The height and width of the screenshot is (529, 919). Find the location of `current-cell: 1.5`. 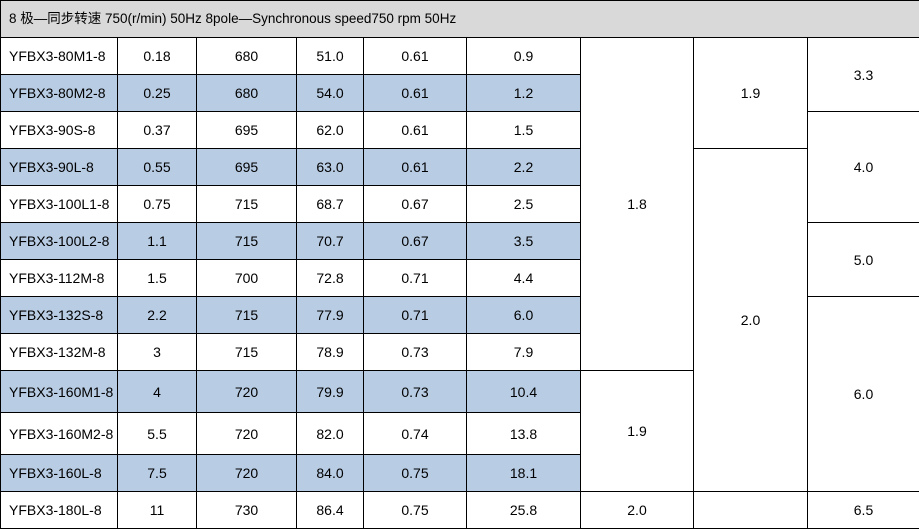

current-cell: 1.5 is located at coordinates (523, 130).